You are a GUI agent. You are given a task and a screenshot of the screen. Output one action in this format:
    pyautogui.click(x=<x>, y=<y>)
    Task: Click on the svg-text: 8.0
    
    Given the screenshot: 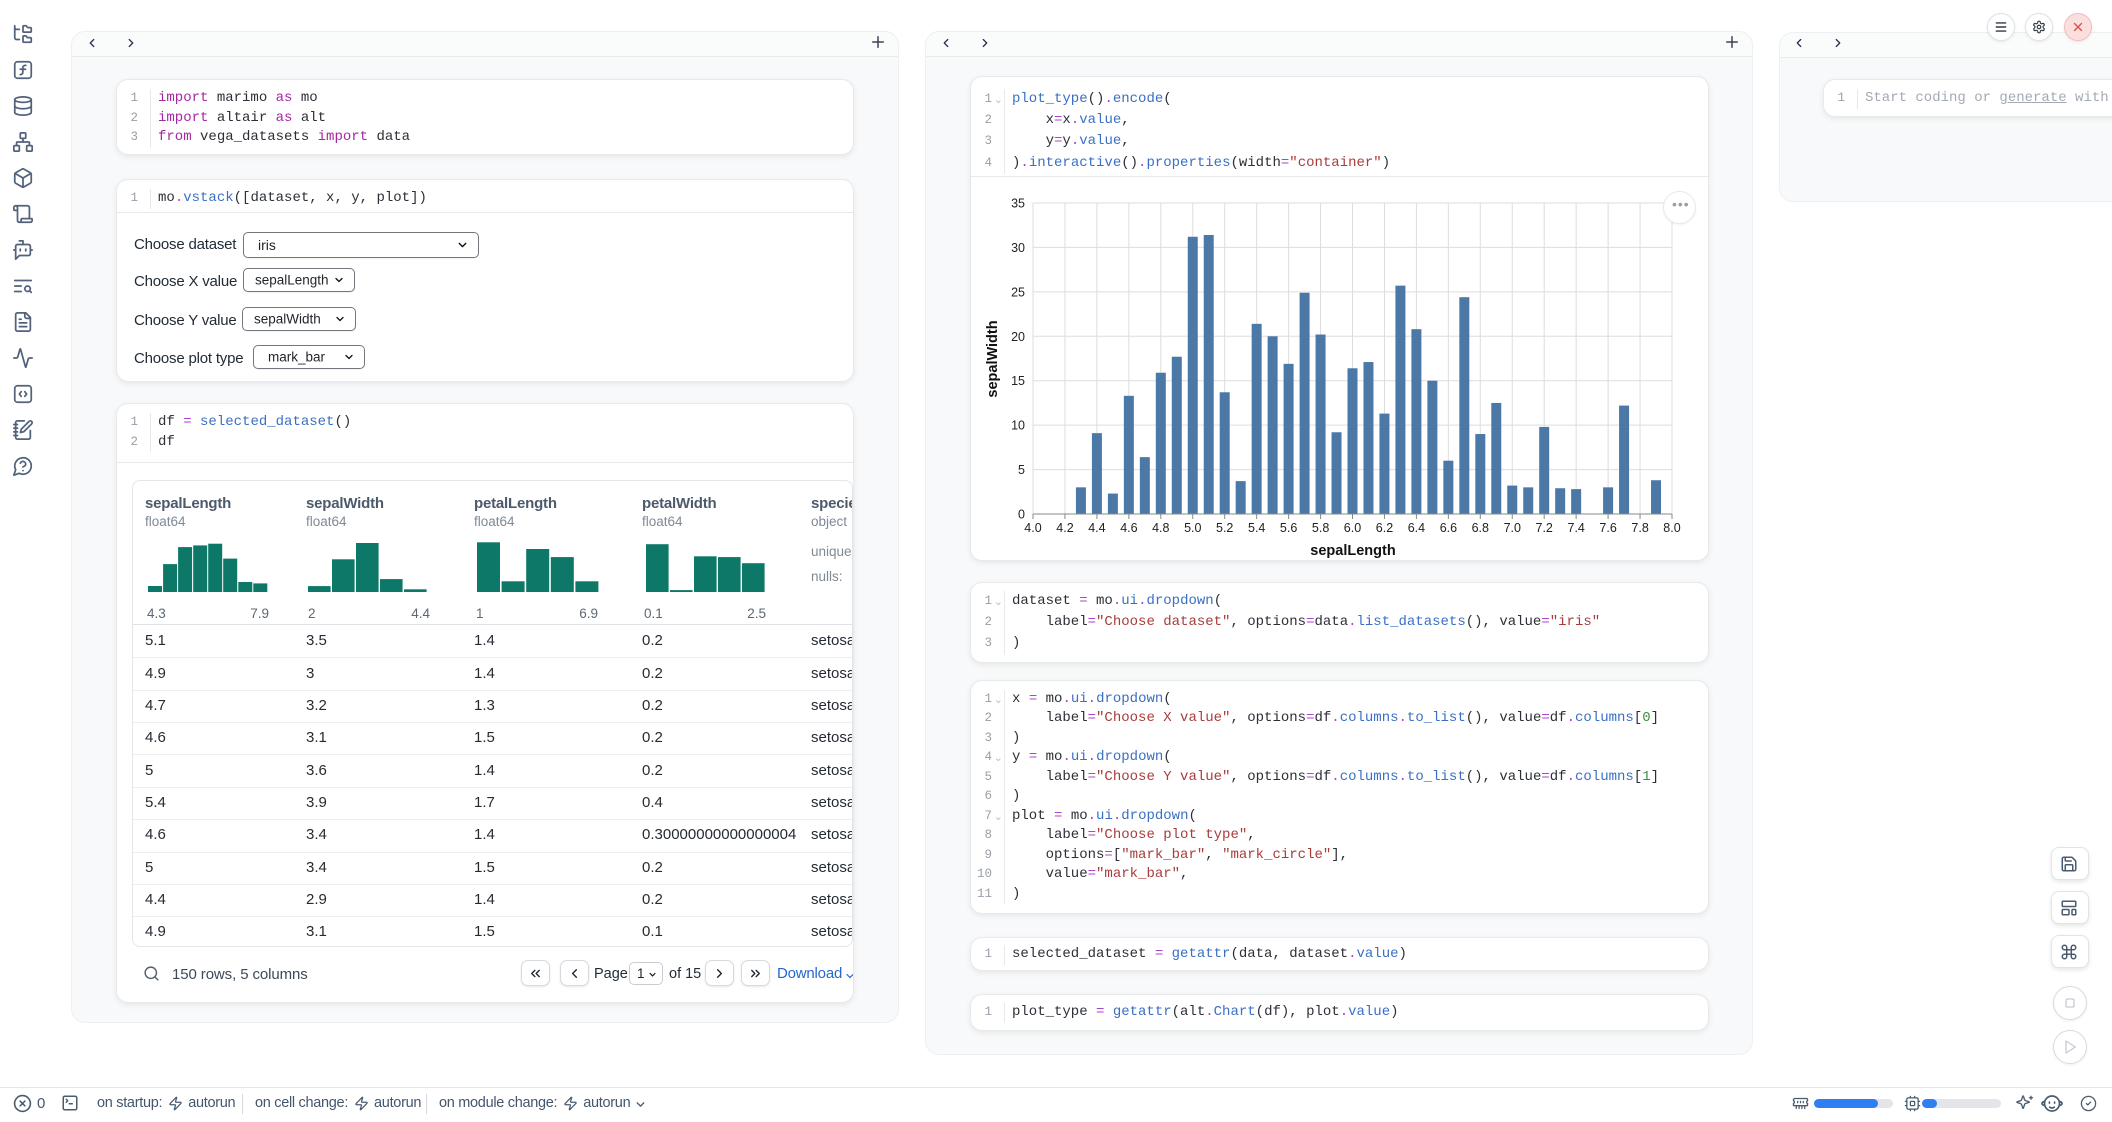 What is the action you would take?
    pyautogui.click(x=1671, y=528)
    